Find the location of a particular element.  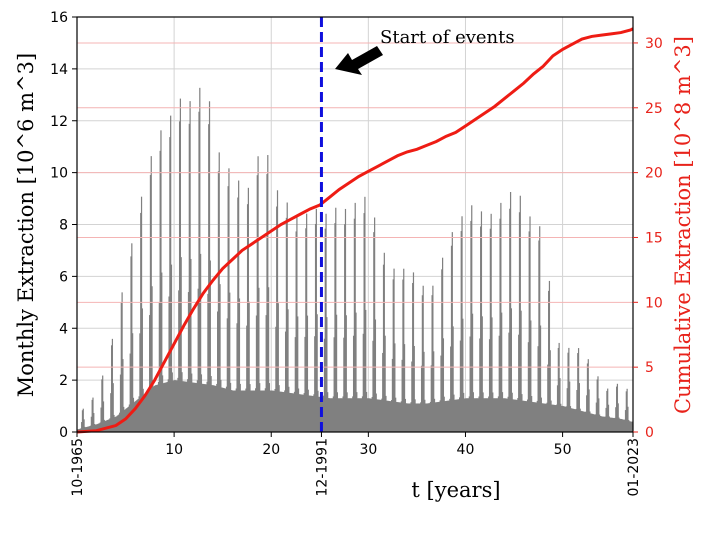

x-tick-label: 10 is located at coordinates (174, 450).